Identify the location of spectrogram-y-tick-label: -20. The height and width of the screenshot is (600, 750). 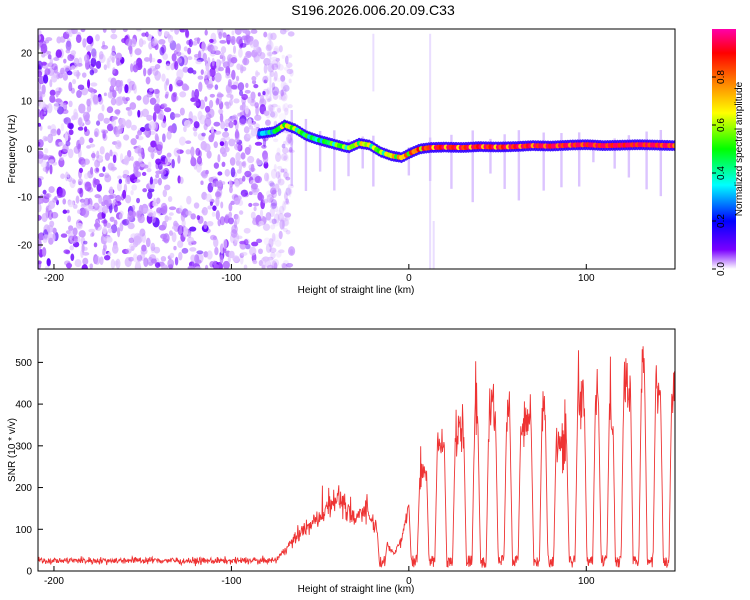
(25, 246).